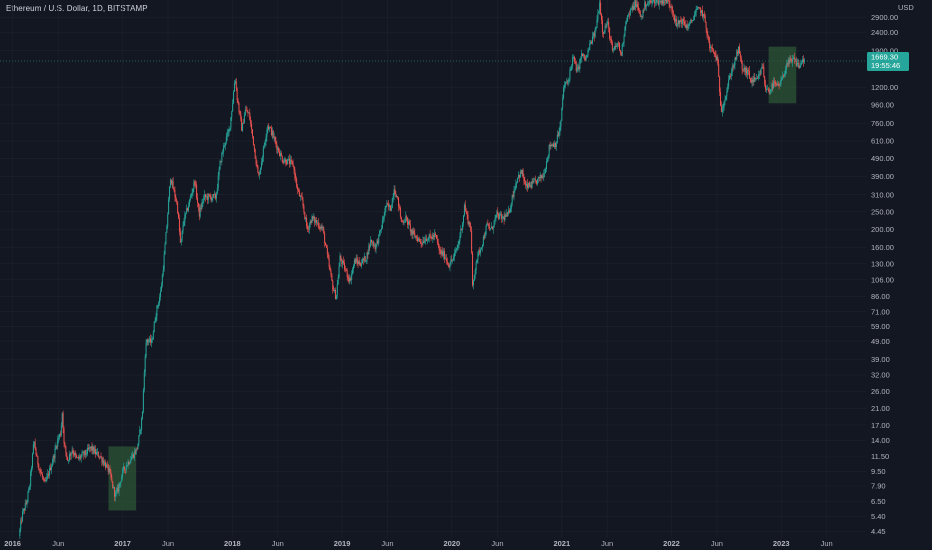 The height and width of the screenshot is (550, 932). What do you see at coordinates (232, 543) in the screenshot?
I see `x-tick-label: 2018` at bounding box center [232, 543].